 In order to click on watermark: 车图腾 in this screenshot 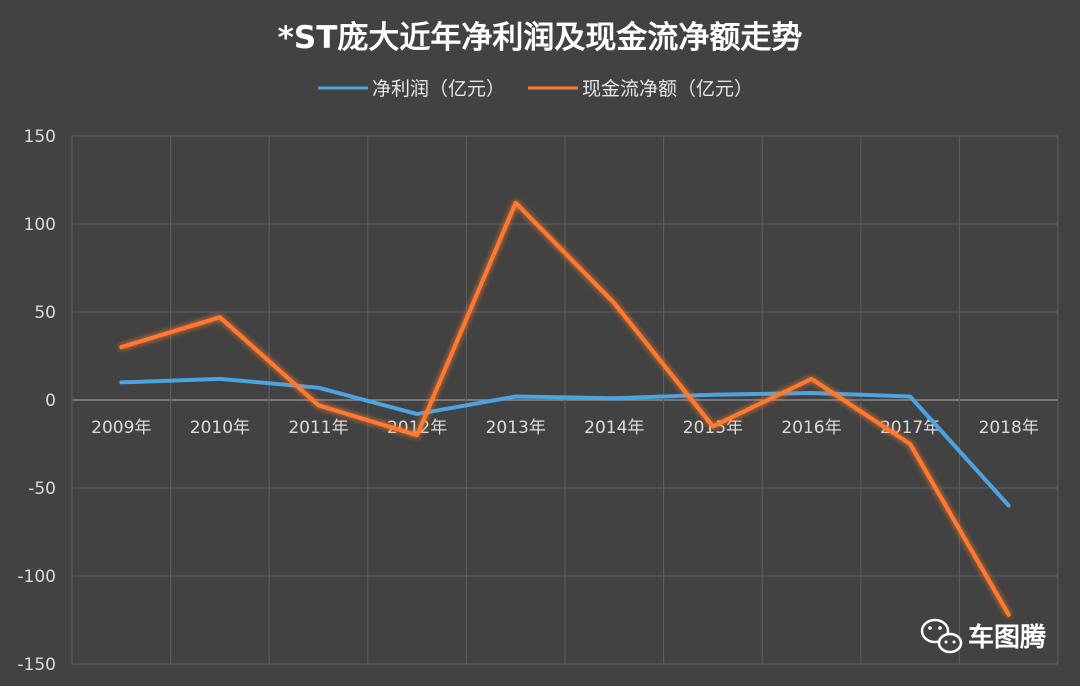, I will do `click(983, 636)`.